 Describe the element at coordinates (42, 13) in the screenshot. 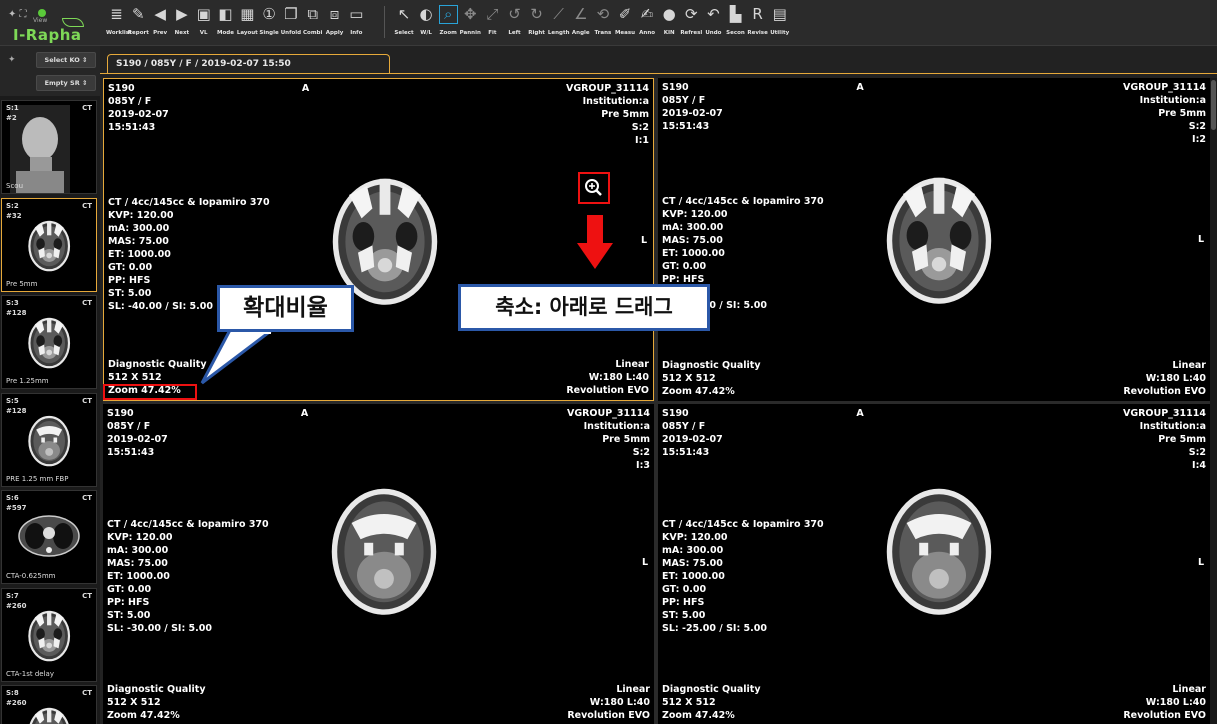

I see `status-dot-icon` at that location.